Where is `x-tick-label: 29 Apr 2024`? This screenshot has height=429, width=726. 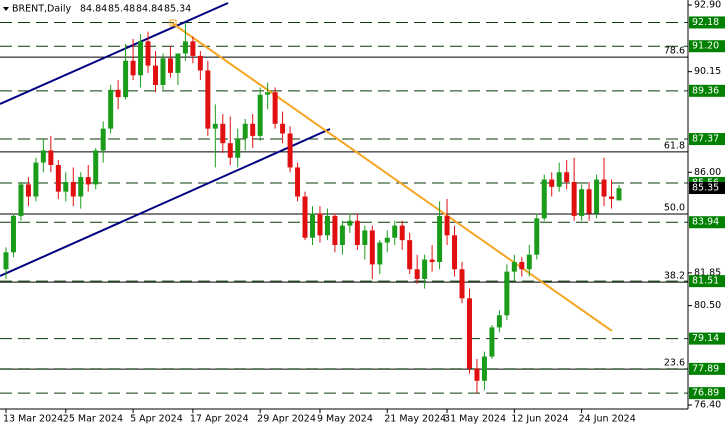
x-tick-label: 29 Apr 2024 is located at coordinates (286, 419).